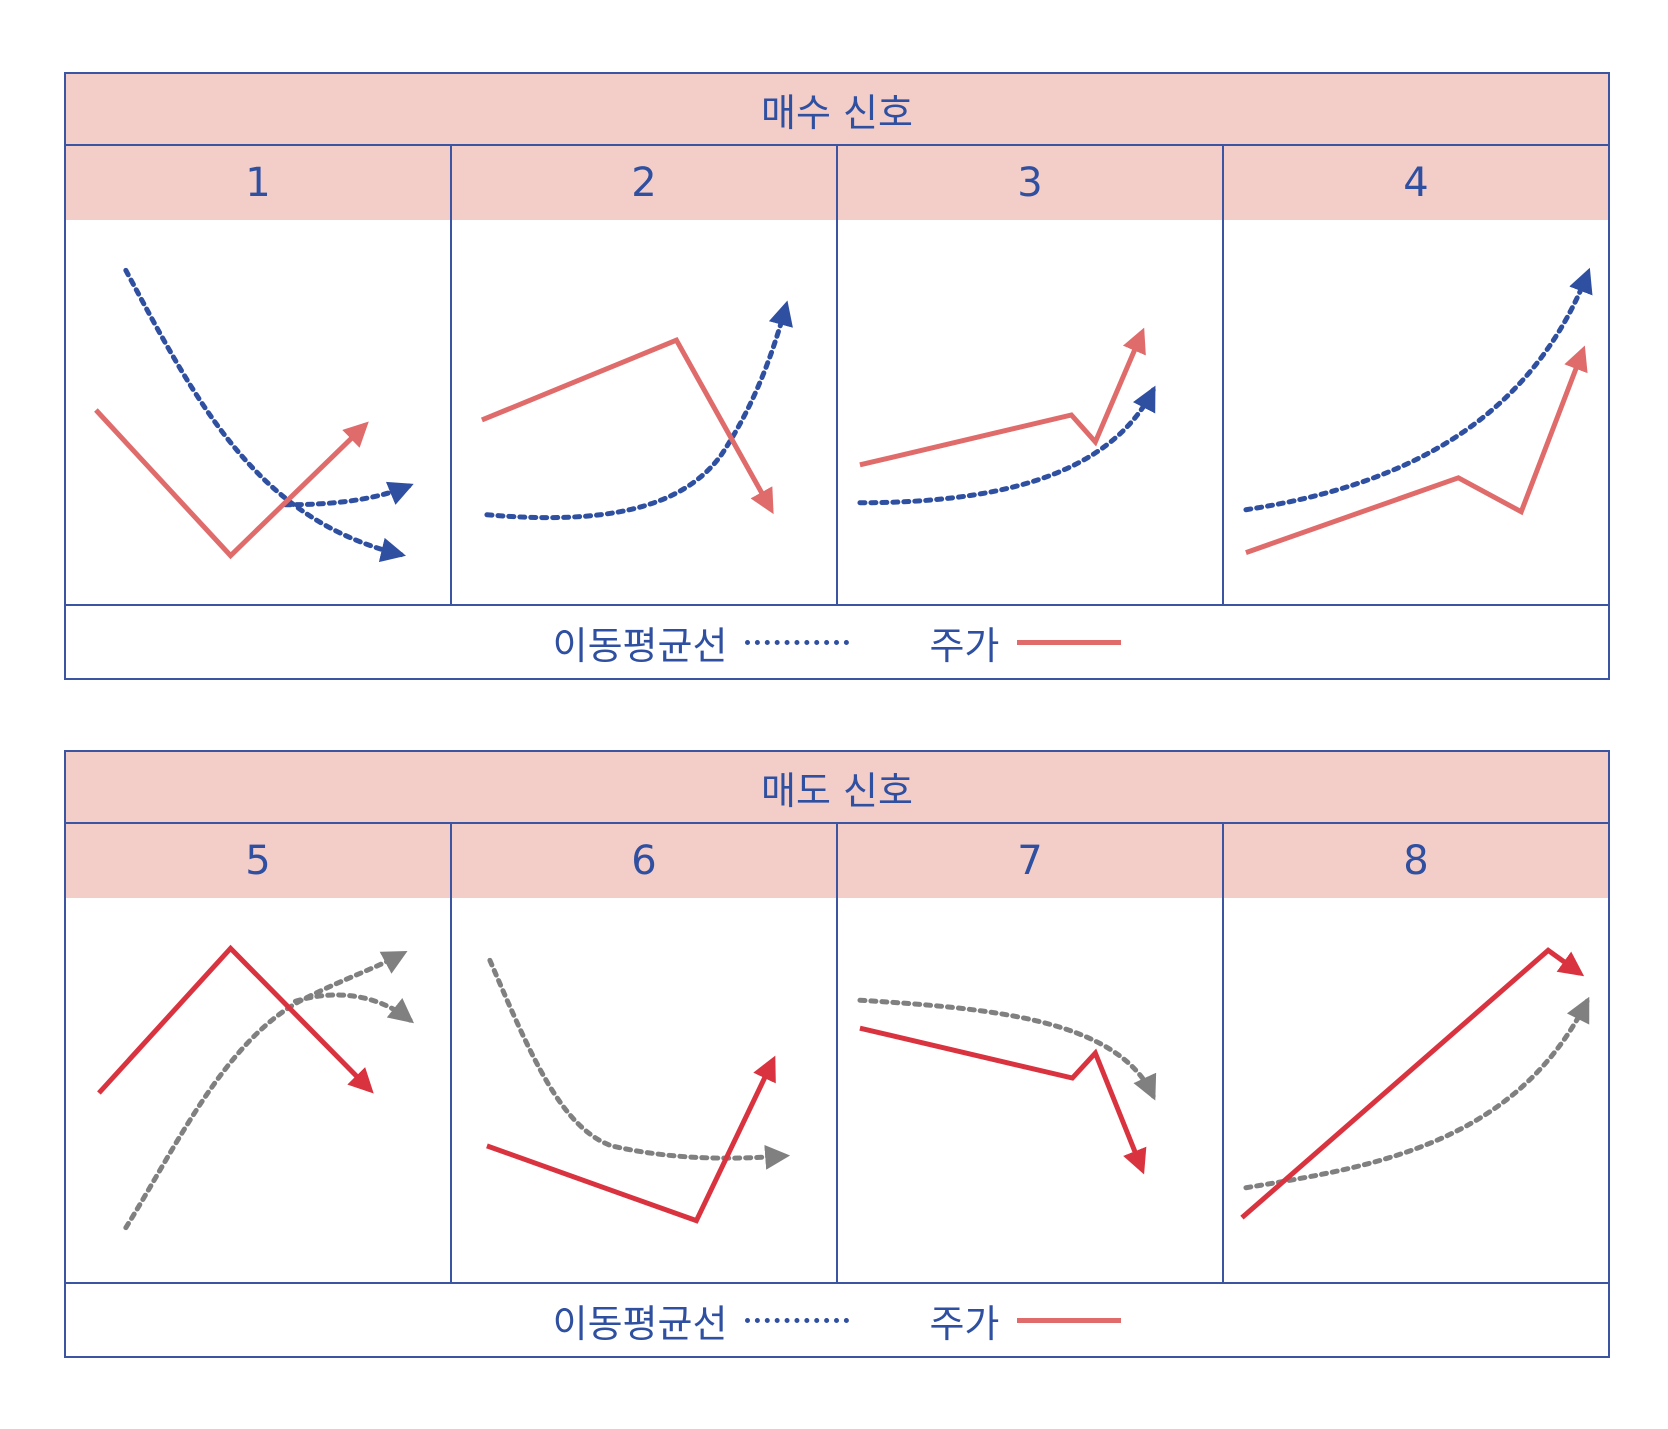 The width and height of the screenshot is (1668, 1429). I want to click on signal-cell-1: 1, so click(259, 375).